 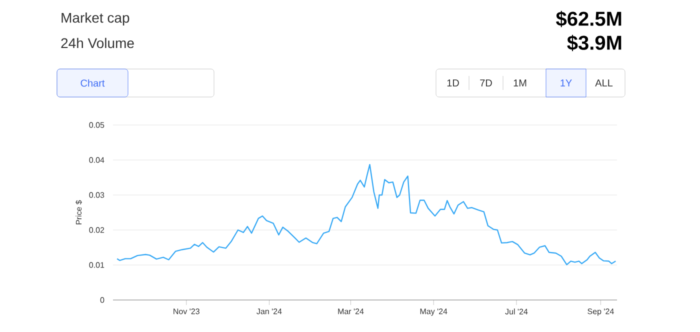 I want to click on x-tick-label: Jul '24, so click(x=516, y=311).